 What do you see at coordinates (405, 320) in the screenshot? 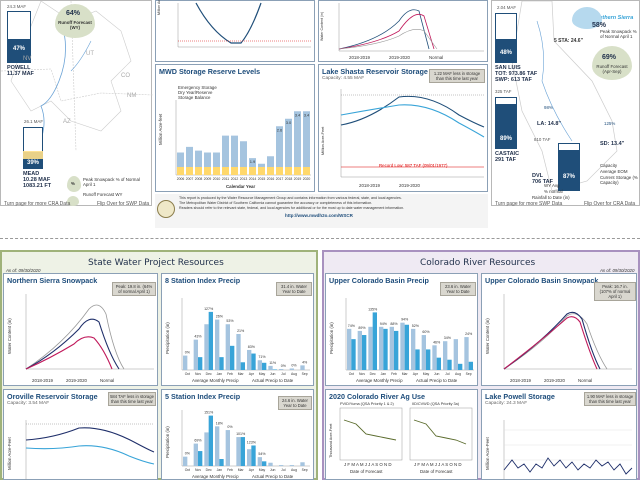
I see `precip-pct-label: 94%` at bounding box center [405, 320].